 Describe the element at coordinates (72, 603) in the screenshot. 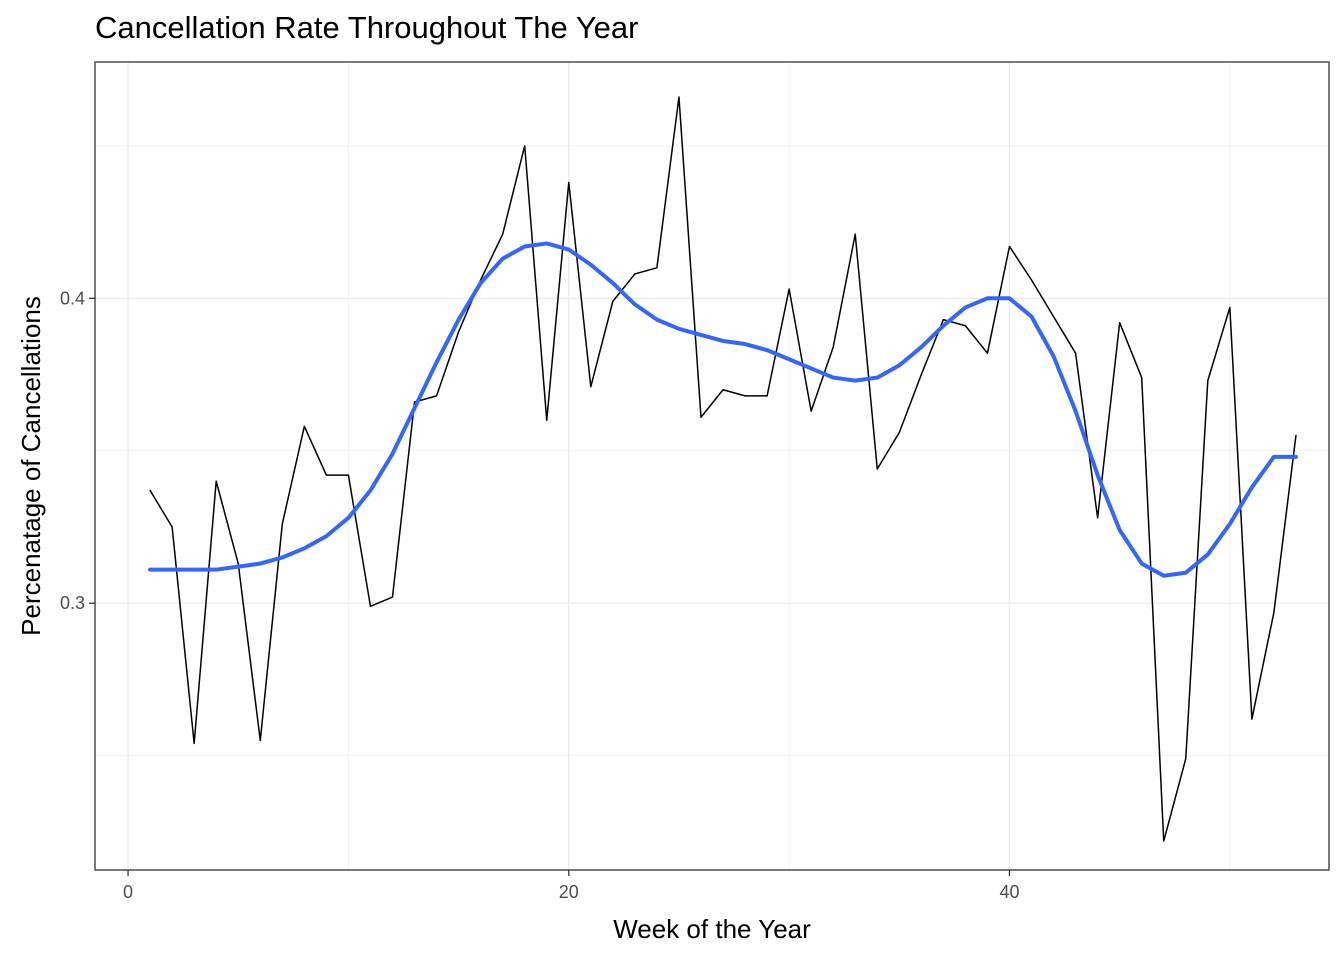

I see `y-tick-label: 0.3` at that location.